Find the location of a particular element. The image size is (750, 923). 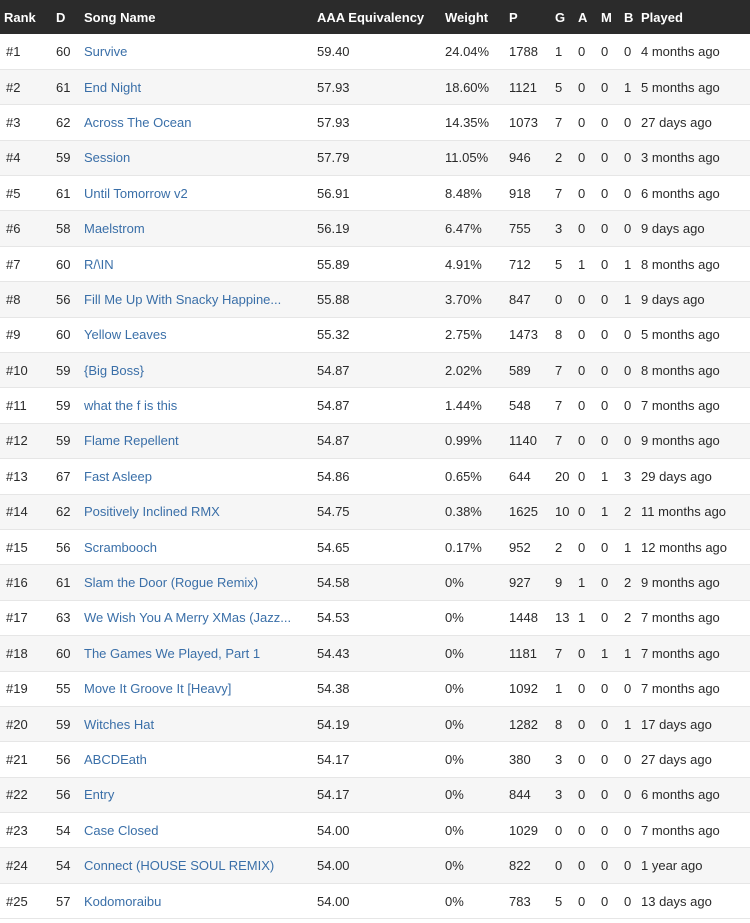

song-name-cell: Move It Groove It [Heavy] is located at coordinates (200, 688).